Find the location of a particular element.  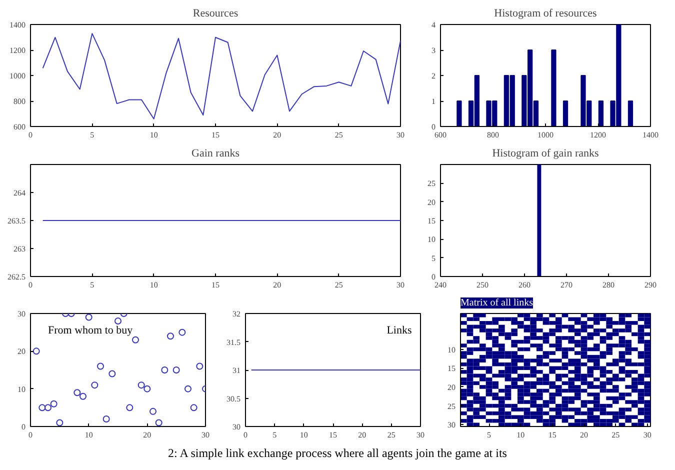

chart-title: Gain ranks is located at coordinates (216, 154).